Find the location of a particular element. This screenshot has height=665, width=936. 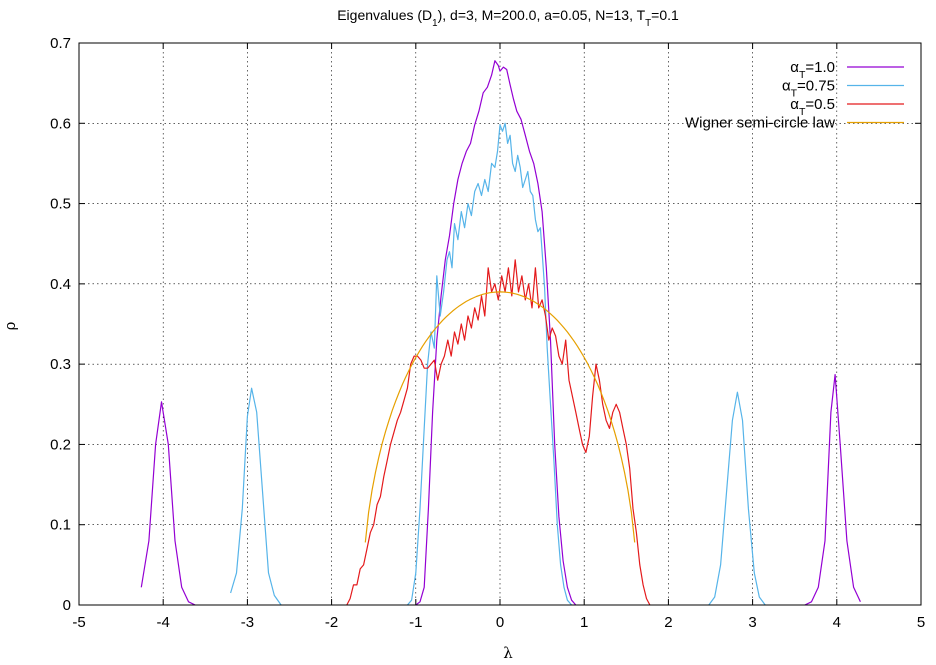

x-tick-label: 0 is located at coordinates (500, 622).